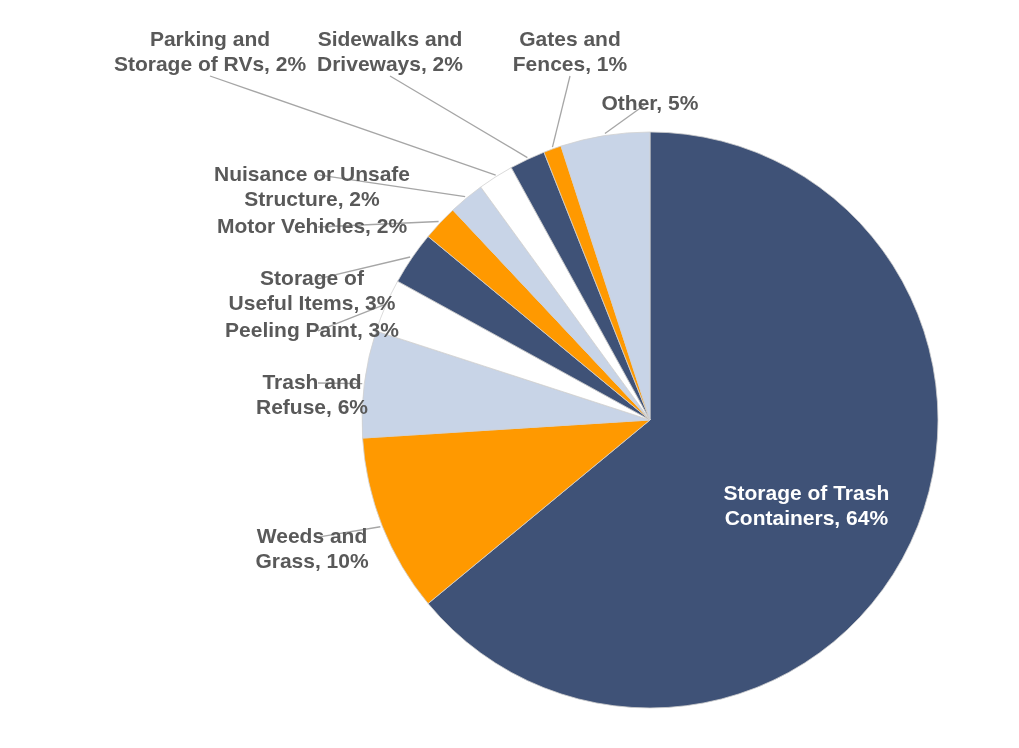  What do you see at coordinates (312, 393) in the screenshot?
I see `slice-label: Trash and Refuse, 6%` at bounding box center [312, 393].